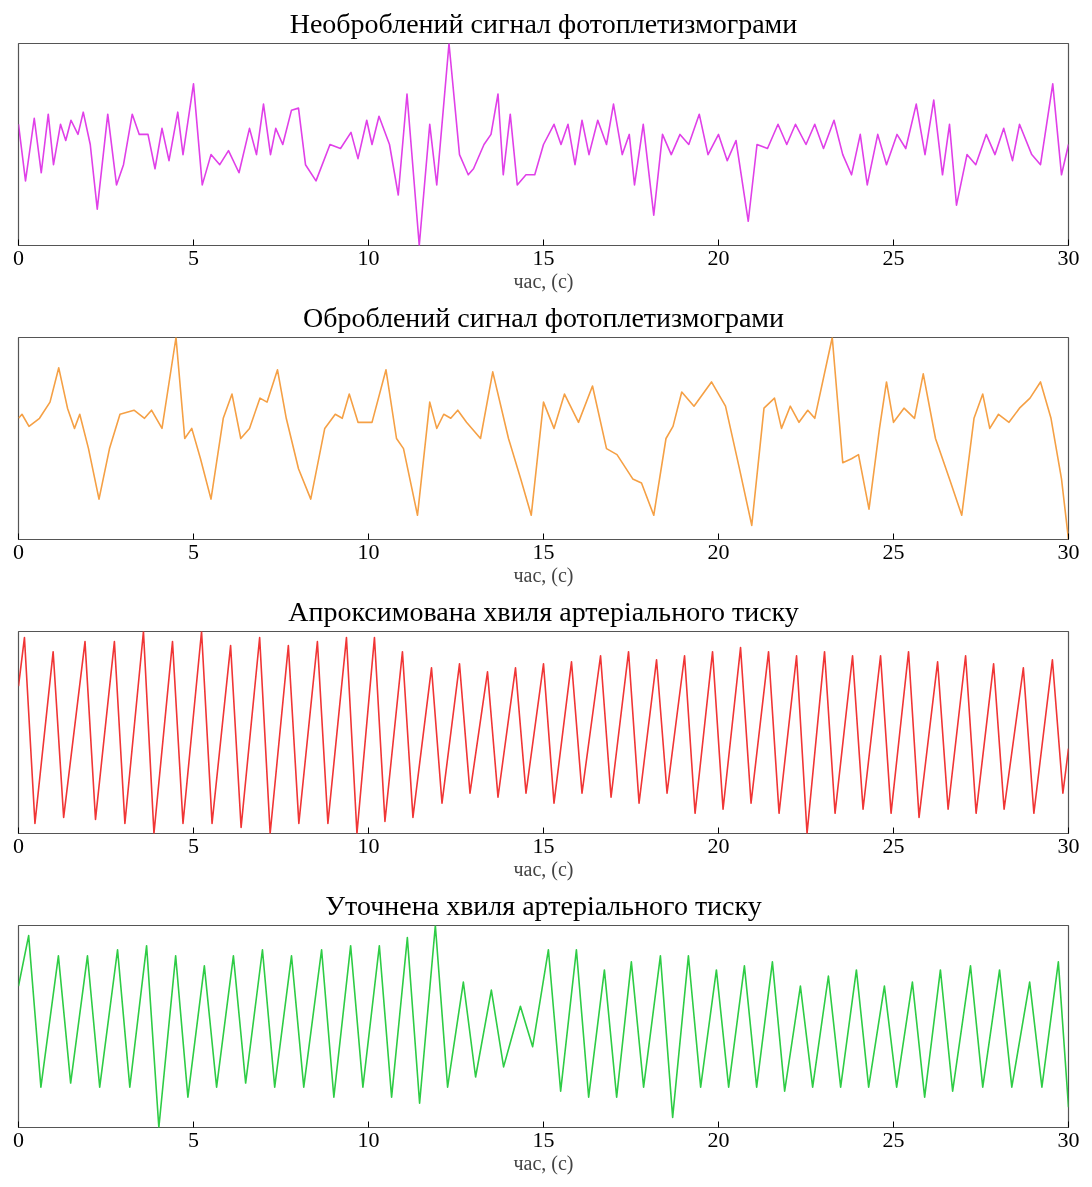  Describe the element at coordinates (543, 905) in the screenshot. I see `chart-title: Уточнена хвиля артеріального тиску` at that location.